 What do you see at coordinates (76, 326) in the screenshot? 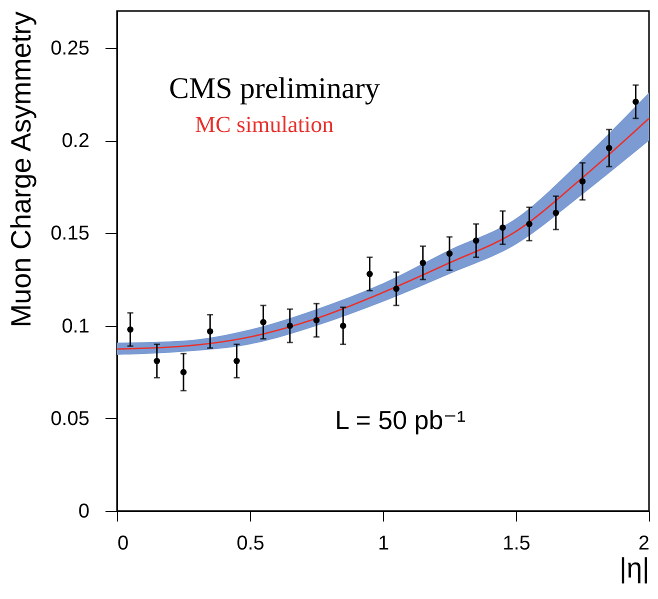
I see `y-tick-label: 0.1` at bounding box center [76, 326].